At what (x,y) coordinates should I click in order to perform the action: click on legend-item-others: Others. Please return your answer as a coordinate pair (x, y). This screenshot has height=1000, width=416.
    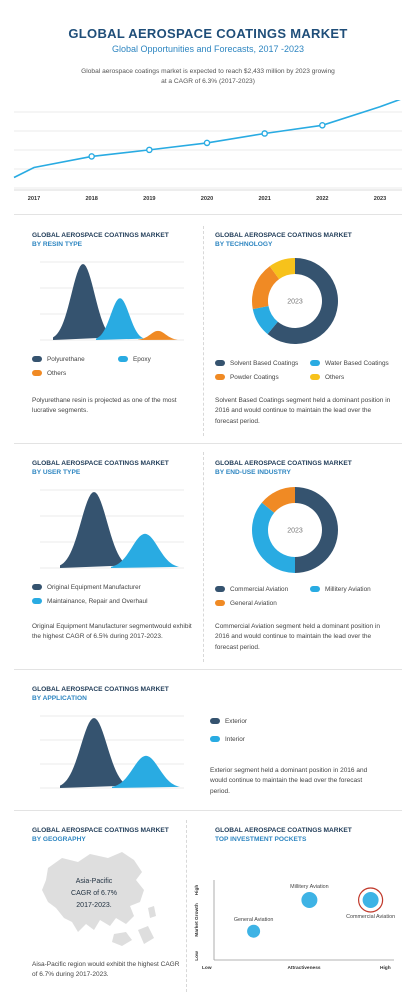
    Looking at the image, I should click on (327, 377).